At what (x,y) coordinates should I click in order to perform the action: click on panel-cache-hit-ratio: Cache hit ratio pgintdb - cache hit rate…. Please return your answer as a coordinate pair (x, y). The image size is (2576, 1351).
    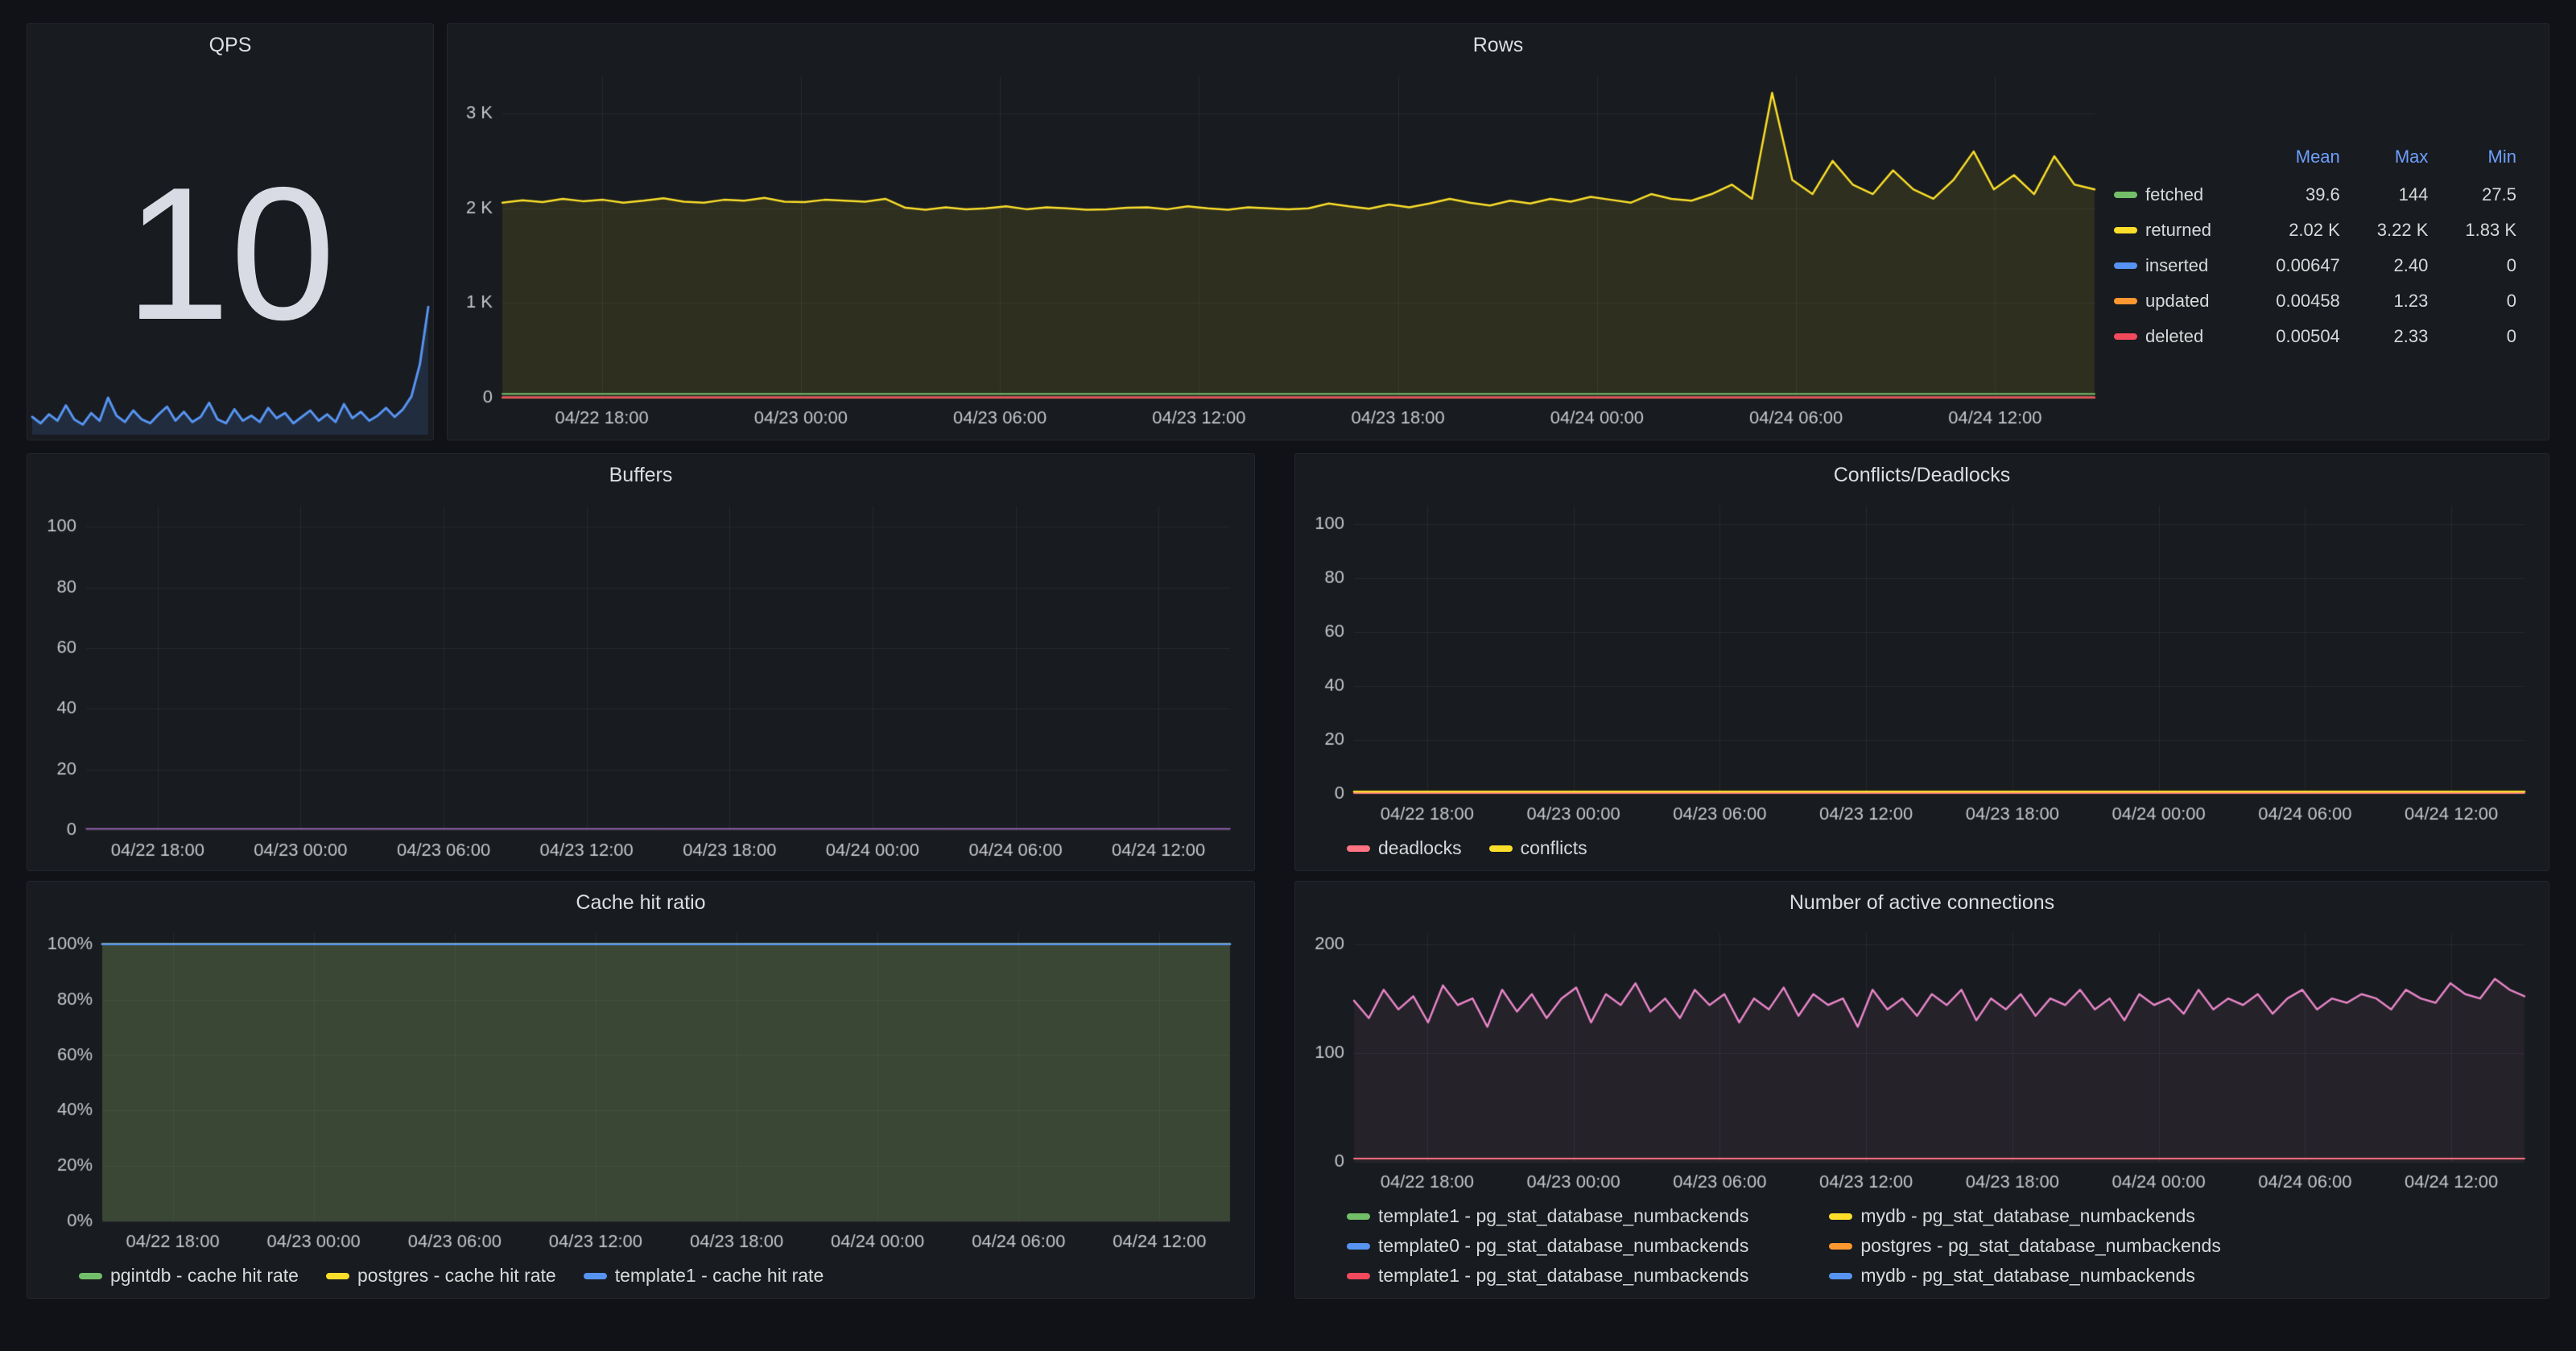
    Looking at the image, I should click on (641, 1090).